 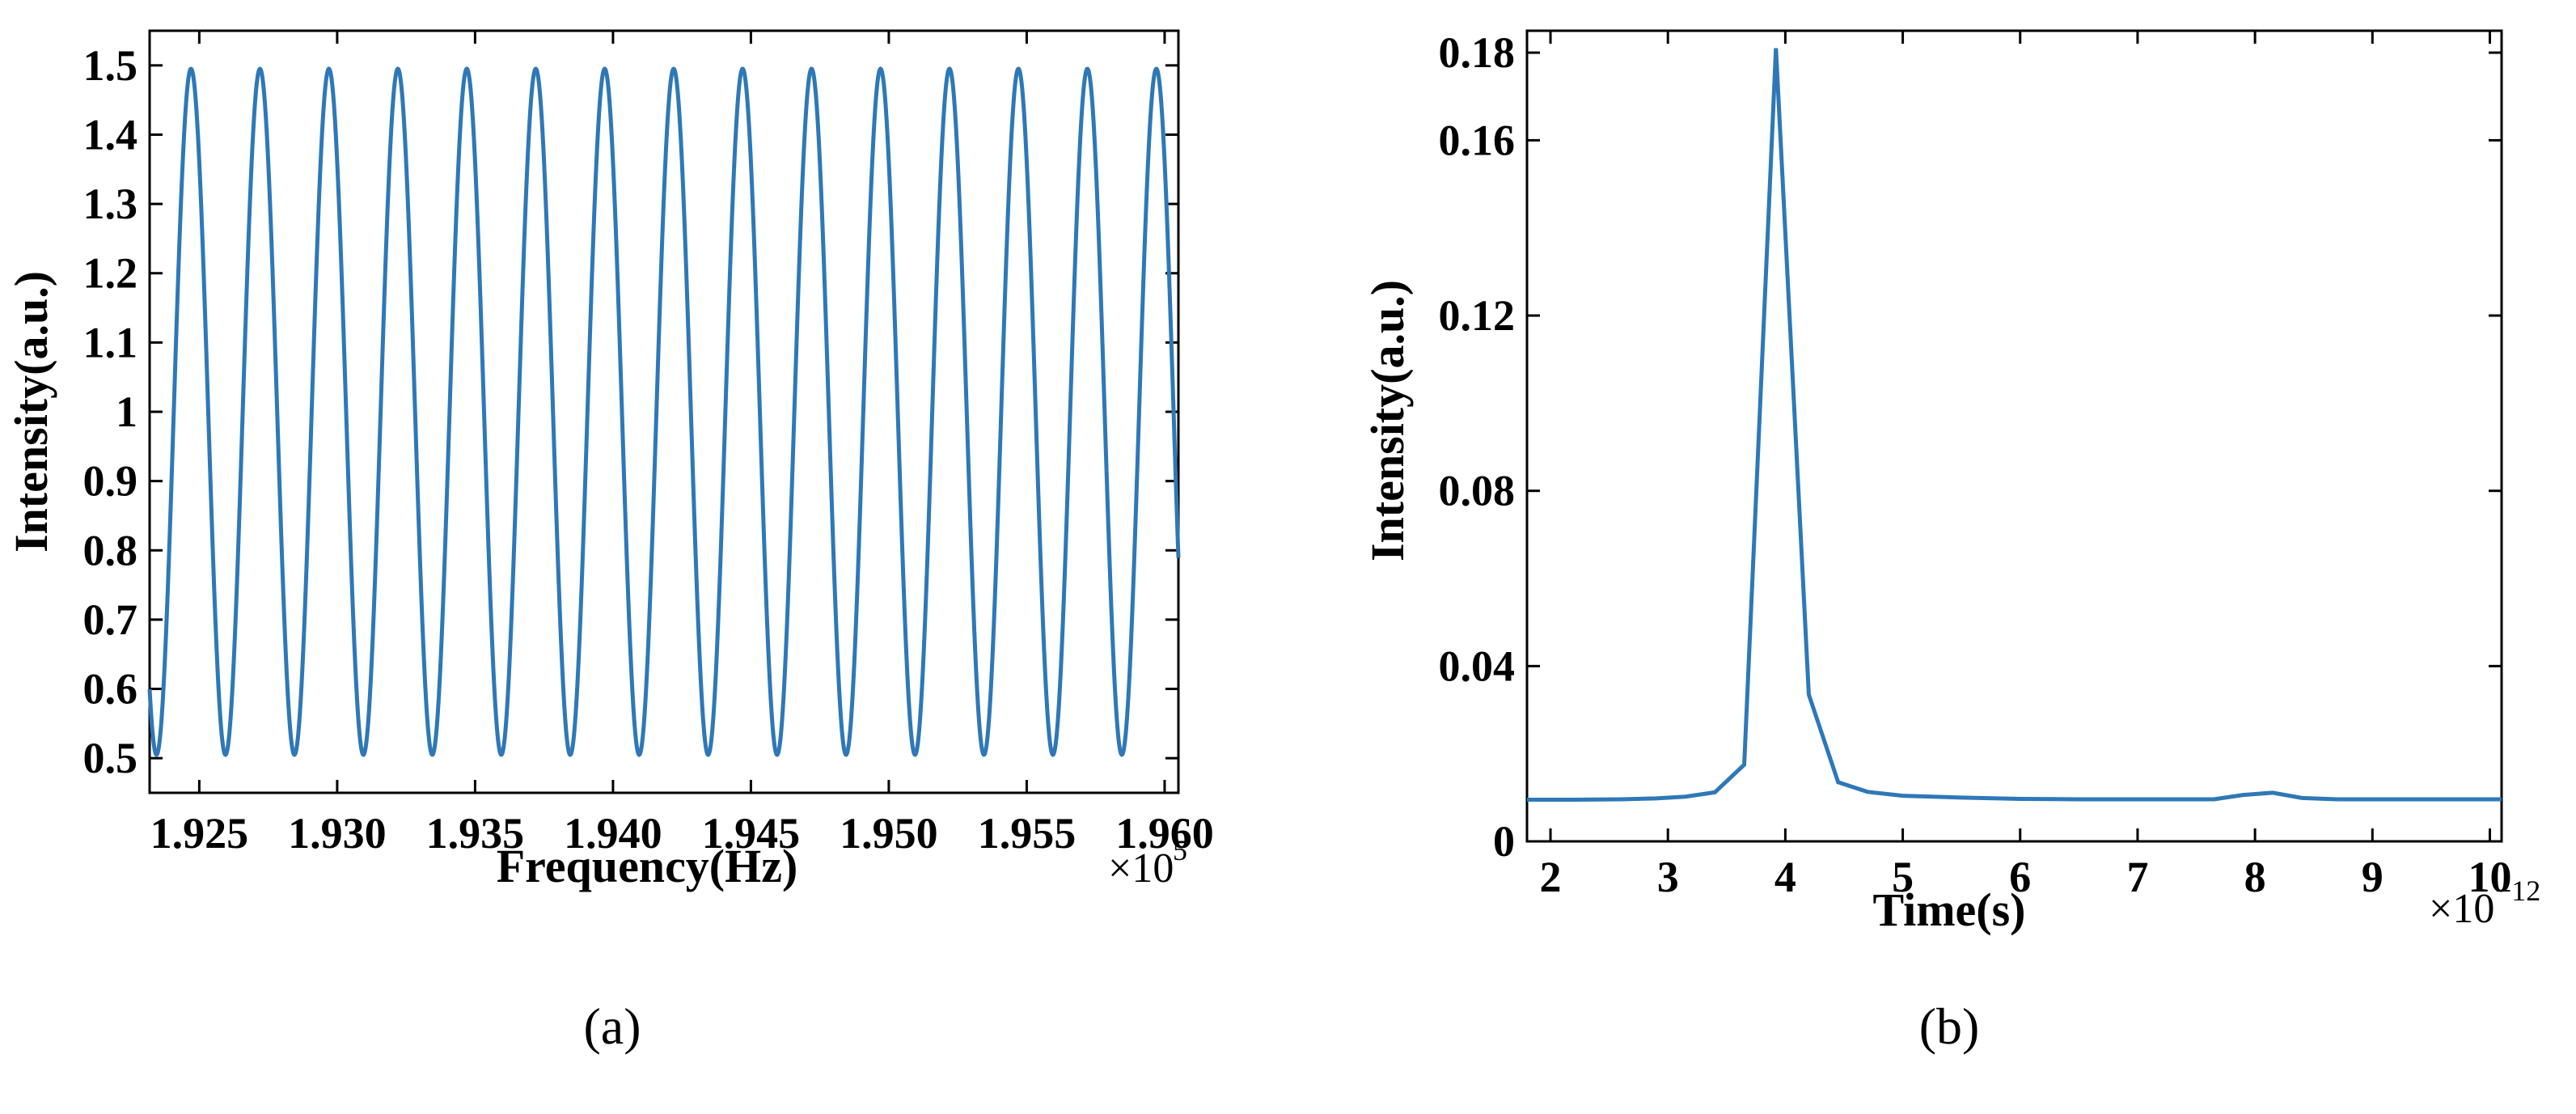 I want to click on chart-b-xlabel: Time(s), so click(x=1949, y=909).